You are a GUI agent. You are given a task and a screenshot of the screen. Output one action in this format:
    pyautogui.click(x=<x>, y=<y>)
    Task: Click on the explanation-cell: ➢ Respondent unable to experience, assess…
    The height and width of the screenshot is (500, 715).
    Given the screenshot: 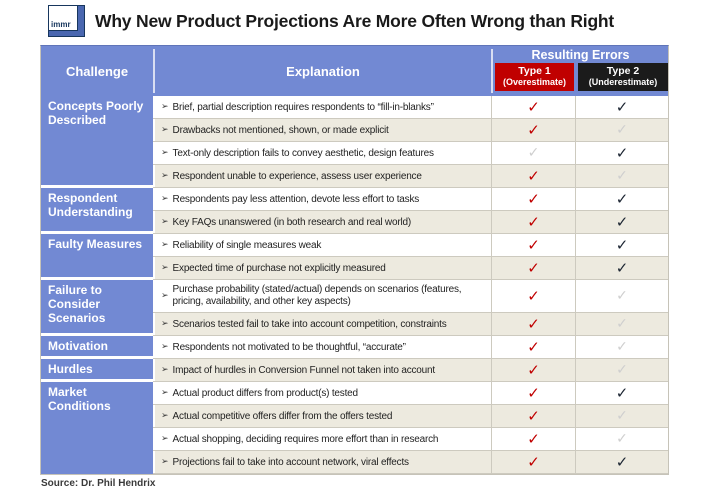 What is the action you would take?
    pyautogui.click(x=322, y=176)
    